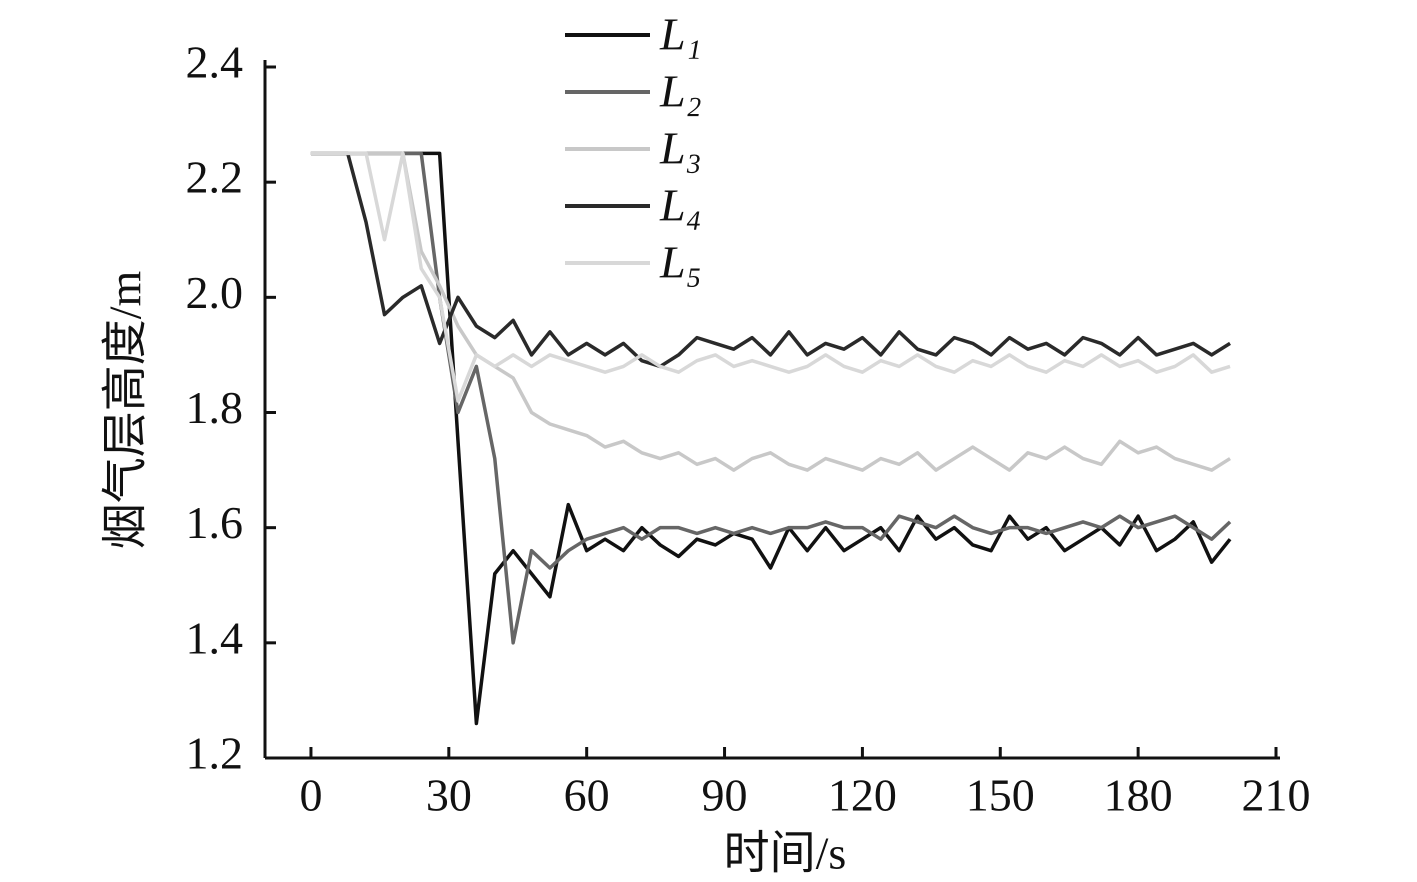  What do you see at coordinates (785, 853) in the screenshot?
I see `x-axis-label: 时间/s` at bounding box center [785, 853].